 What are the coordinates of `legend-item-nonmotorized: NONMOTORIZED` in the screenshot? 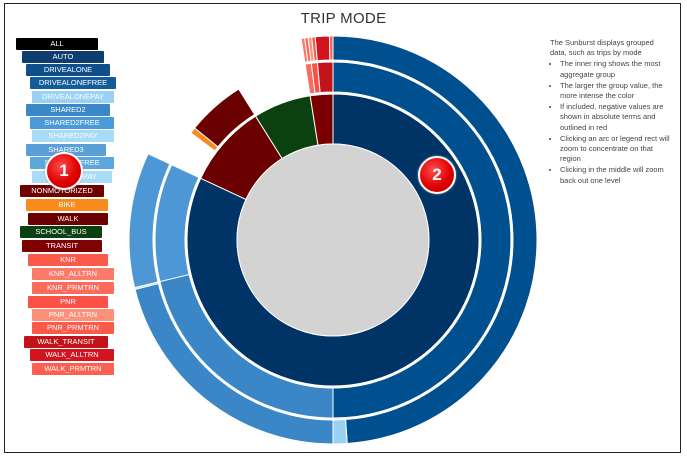 It's located at (62, 191).